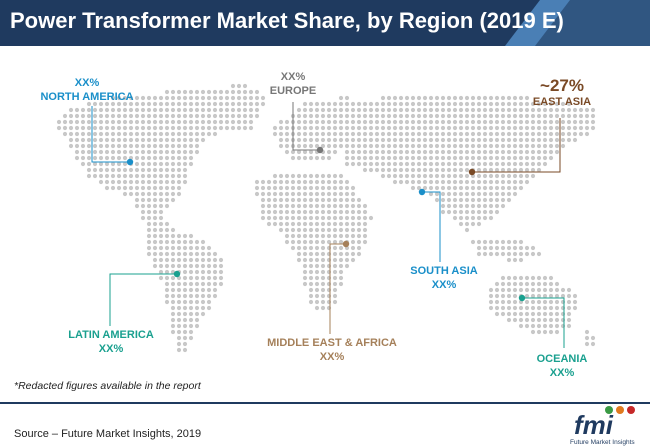 The height and width of the screenshot is (448, 650). What do you see at coordinates (87, 90) in the screenshot?
I see `label-north-america: XX% NORTH AMERICA` at bounding box center [87, 90].